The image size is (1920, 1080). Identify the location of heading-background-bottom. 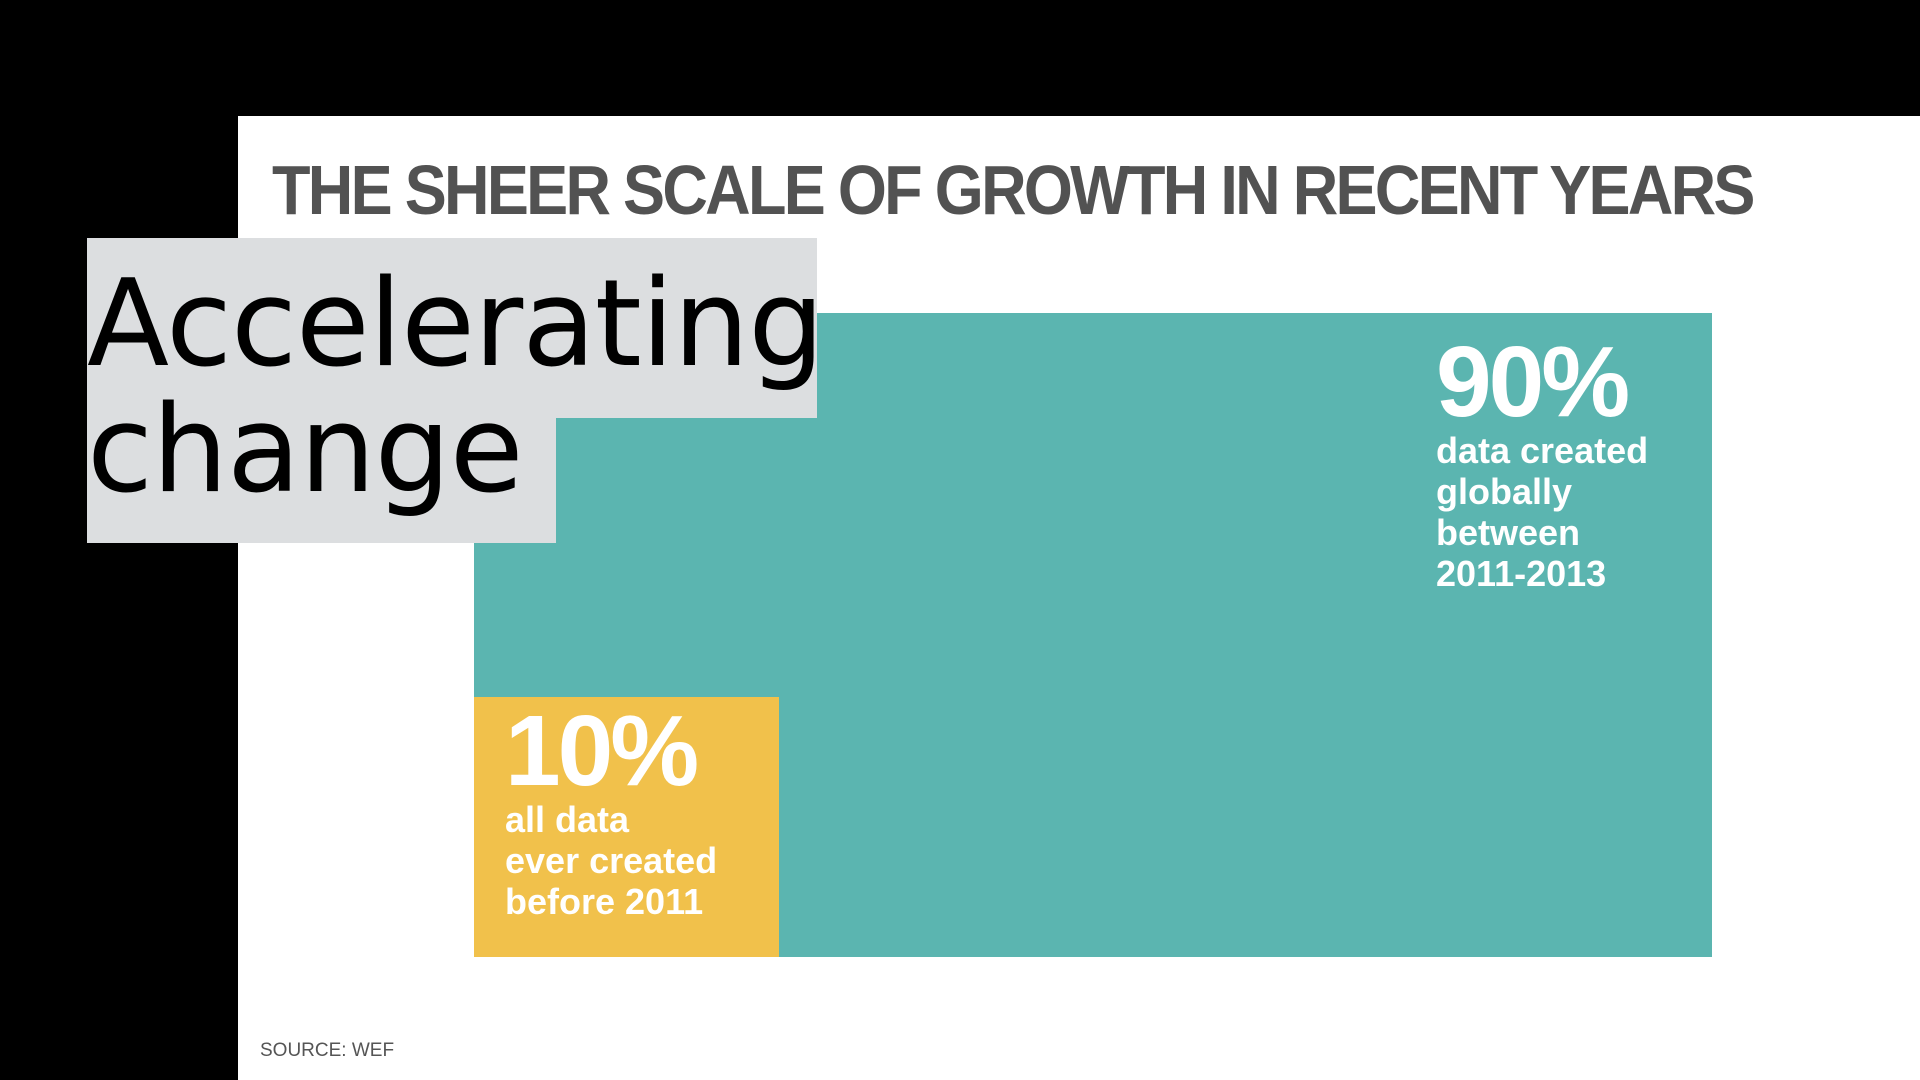
(321, 479).